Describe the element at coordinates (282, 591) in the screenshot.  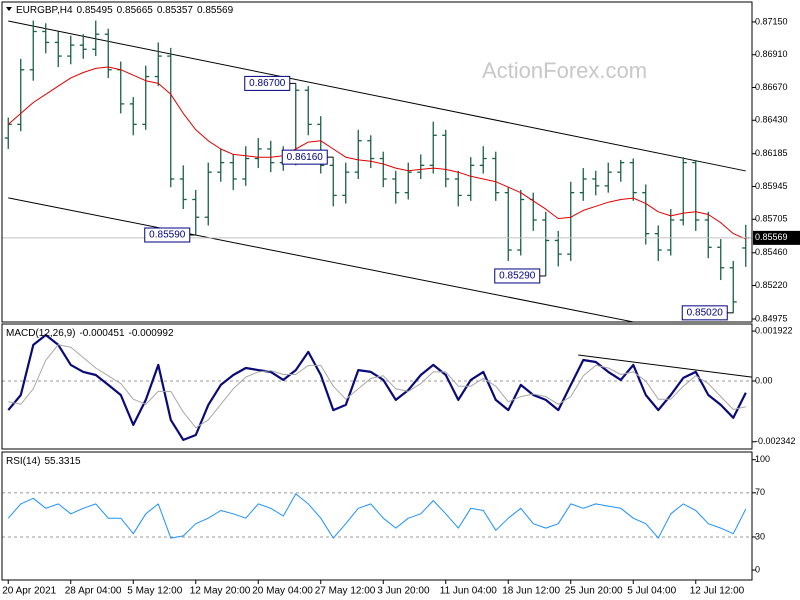
I see `x-tick-label: 20 May 04:00` at that location.